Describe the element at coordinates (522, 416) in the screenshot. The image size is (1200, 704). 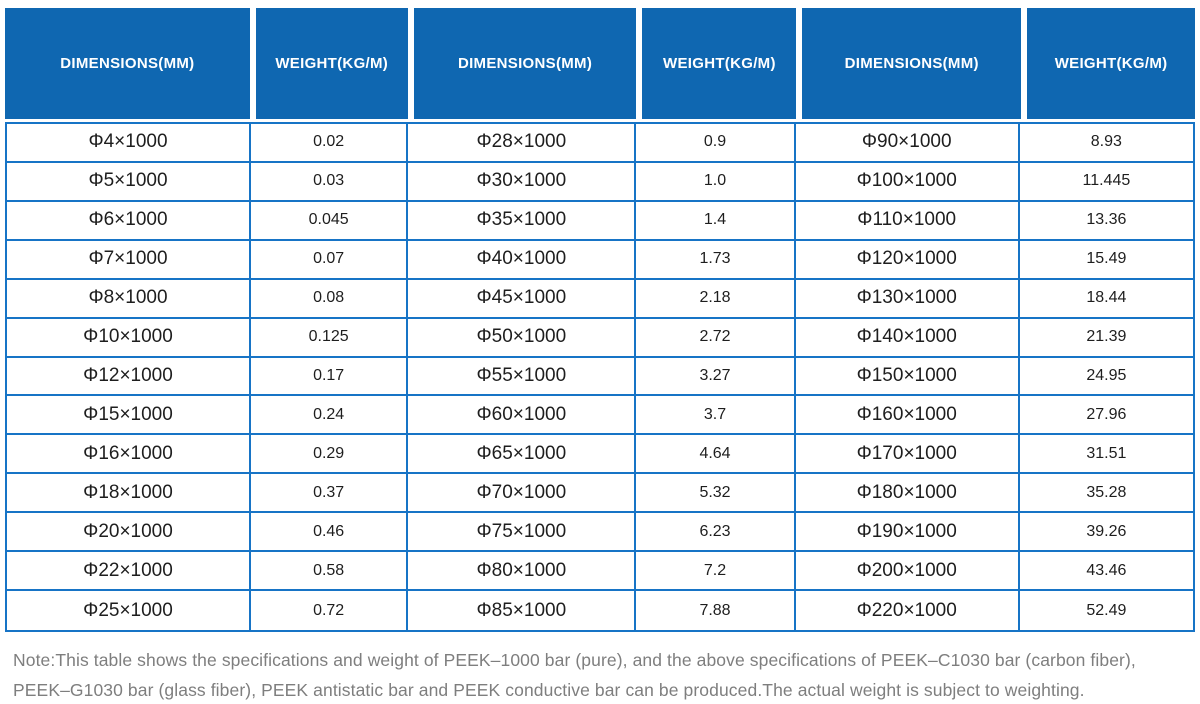
I see `dimension-cell: Φ60×1000` at that location.